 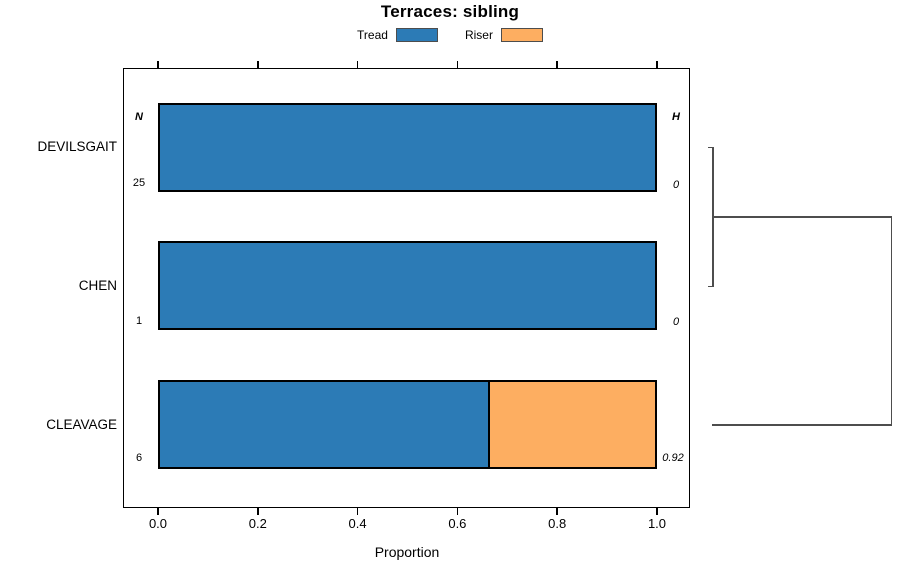 What do you see at coordinates (711, 147) in the screenshot?
I see `dendrogram-leaf-devilsgait` at bounding box center [711, 147].